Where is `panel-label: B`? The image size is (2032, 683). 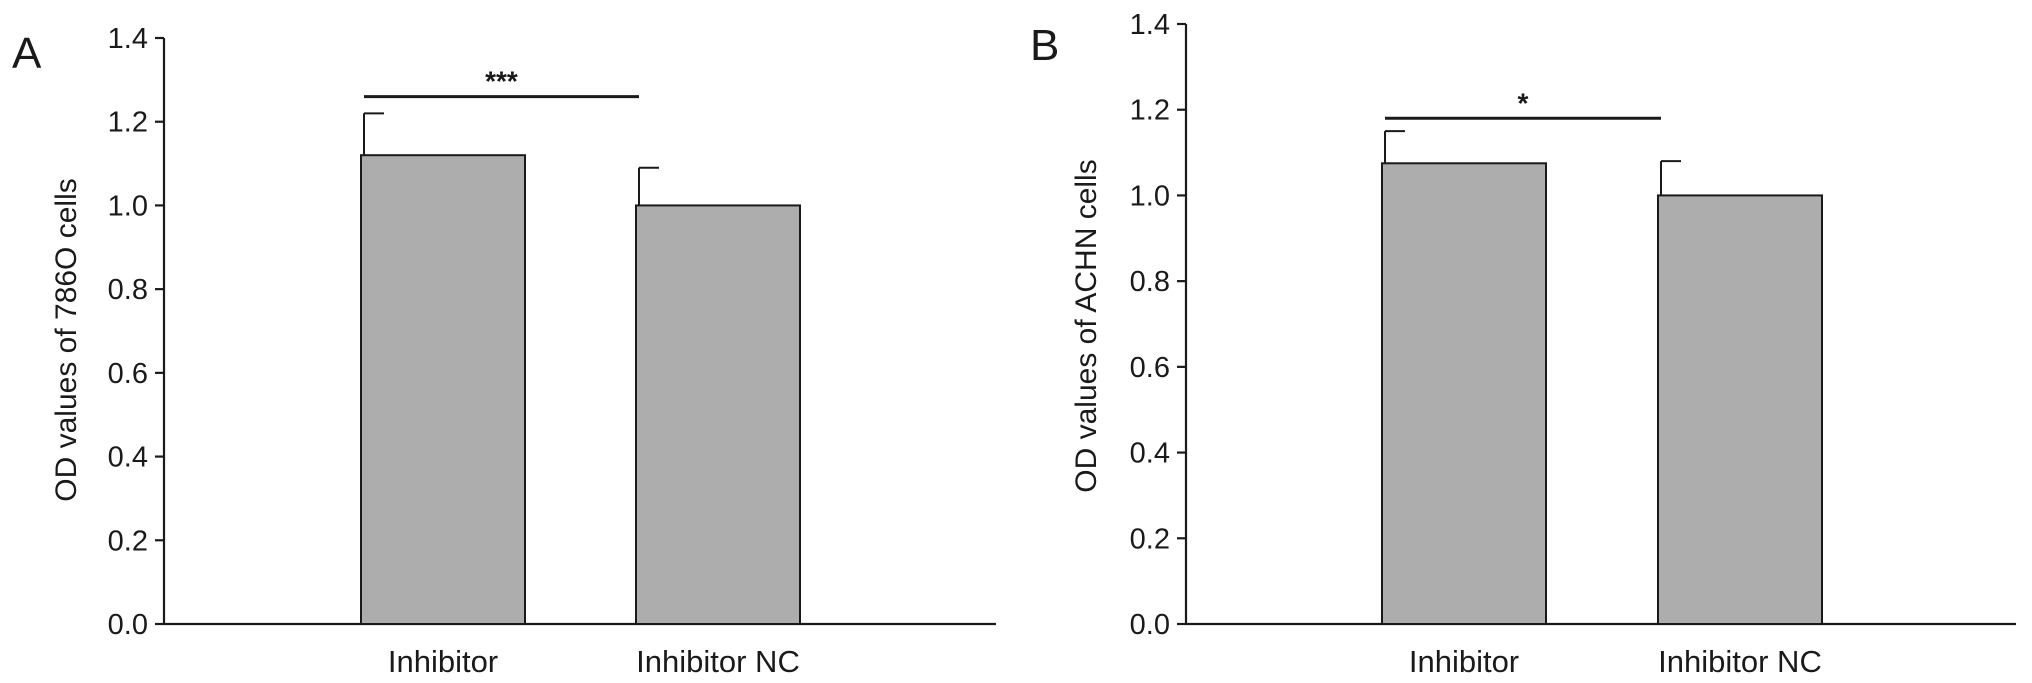 panel-label: B is located at coordinates (1044, 45).